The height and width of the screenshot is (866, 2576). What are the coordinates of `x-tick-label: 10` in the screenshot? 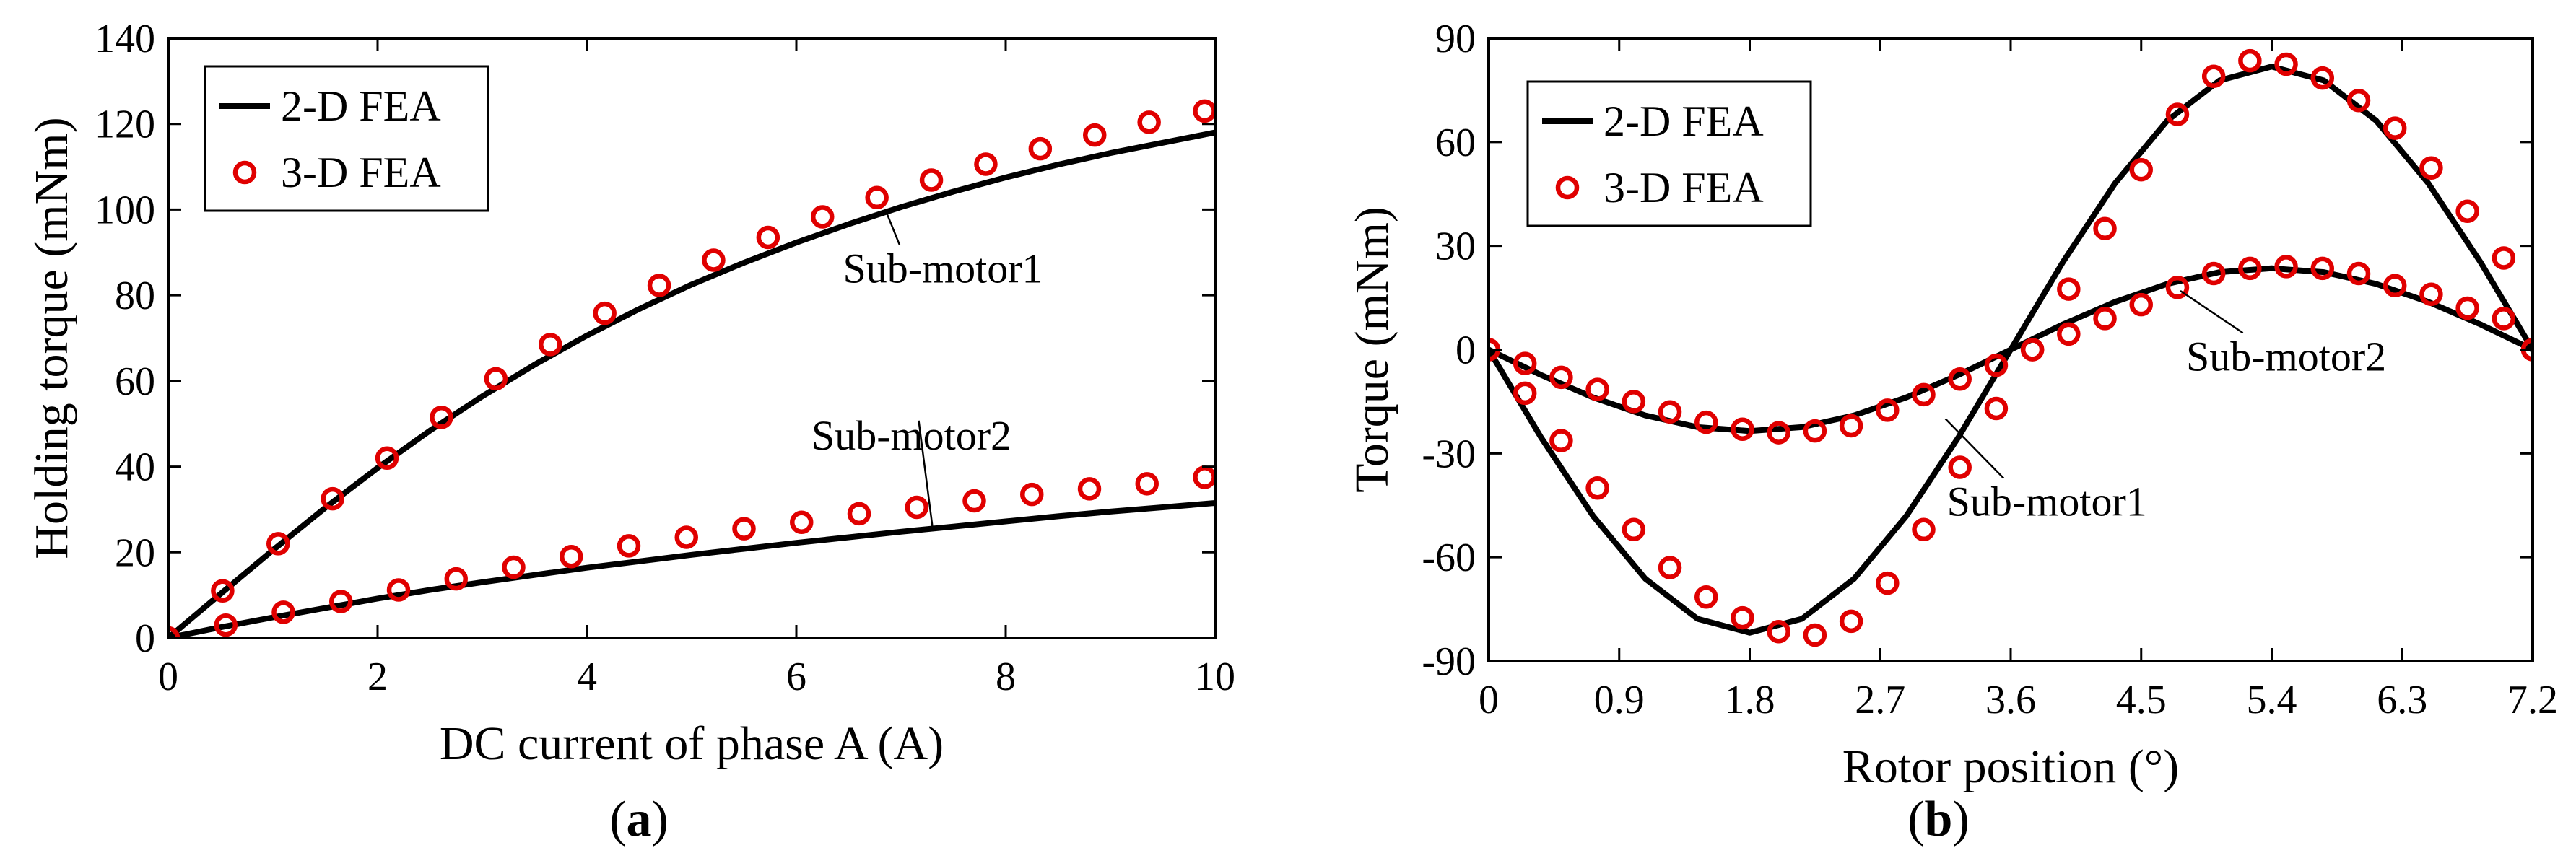 It's located at (1215, 677).